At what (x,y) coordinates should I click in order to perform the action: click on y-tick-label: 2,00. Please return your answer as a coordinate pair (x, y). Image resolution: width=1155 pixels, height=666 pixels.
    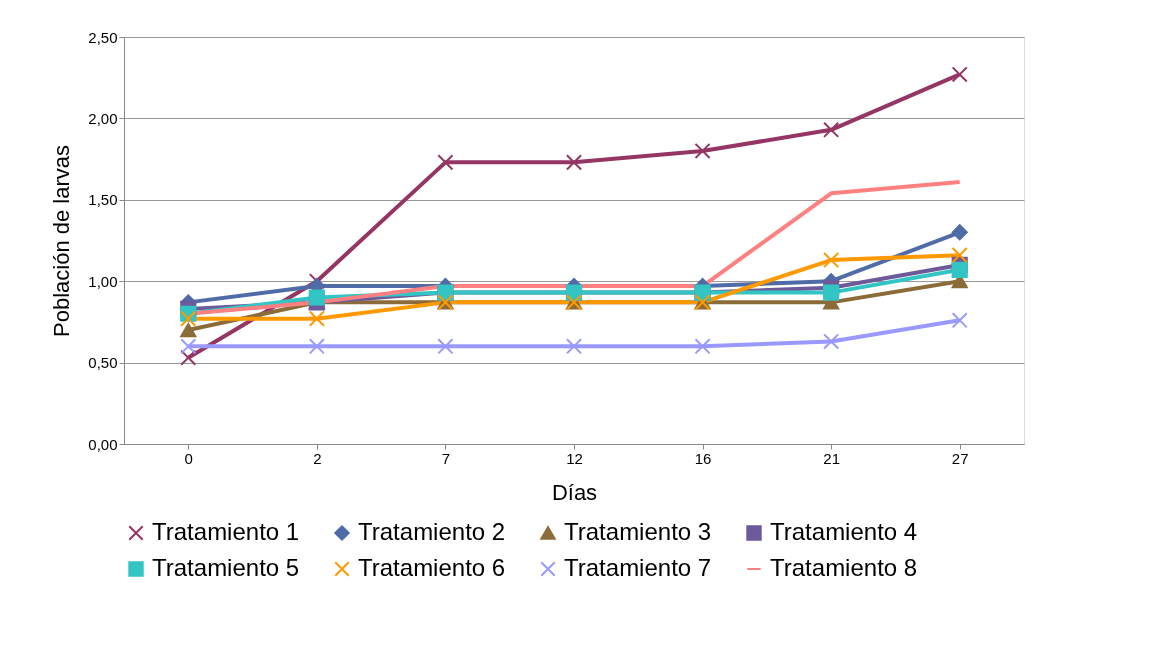
    Looking at the image, I should click on (103, 118).